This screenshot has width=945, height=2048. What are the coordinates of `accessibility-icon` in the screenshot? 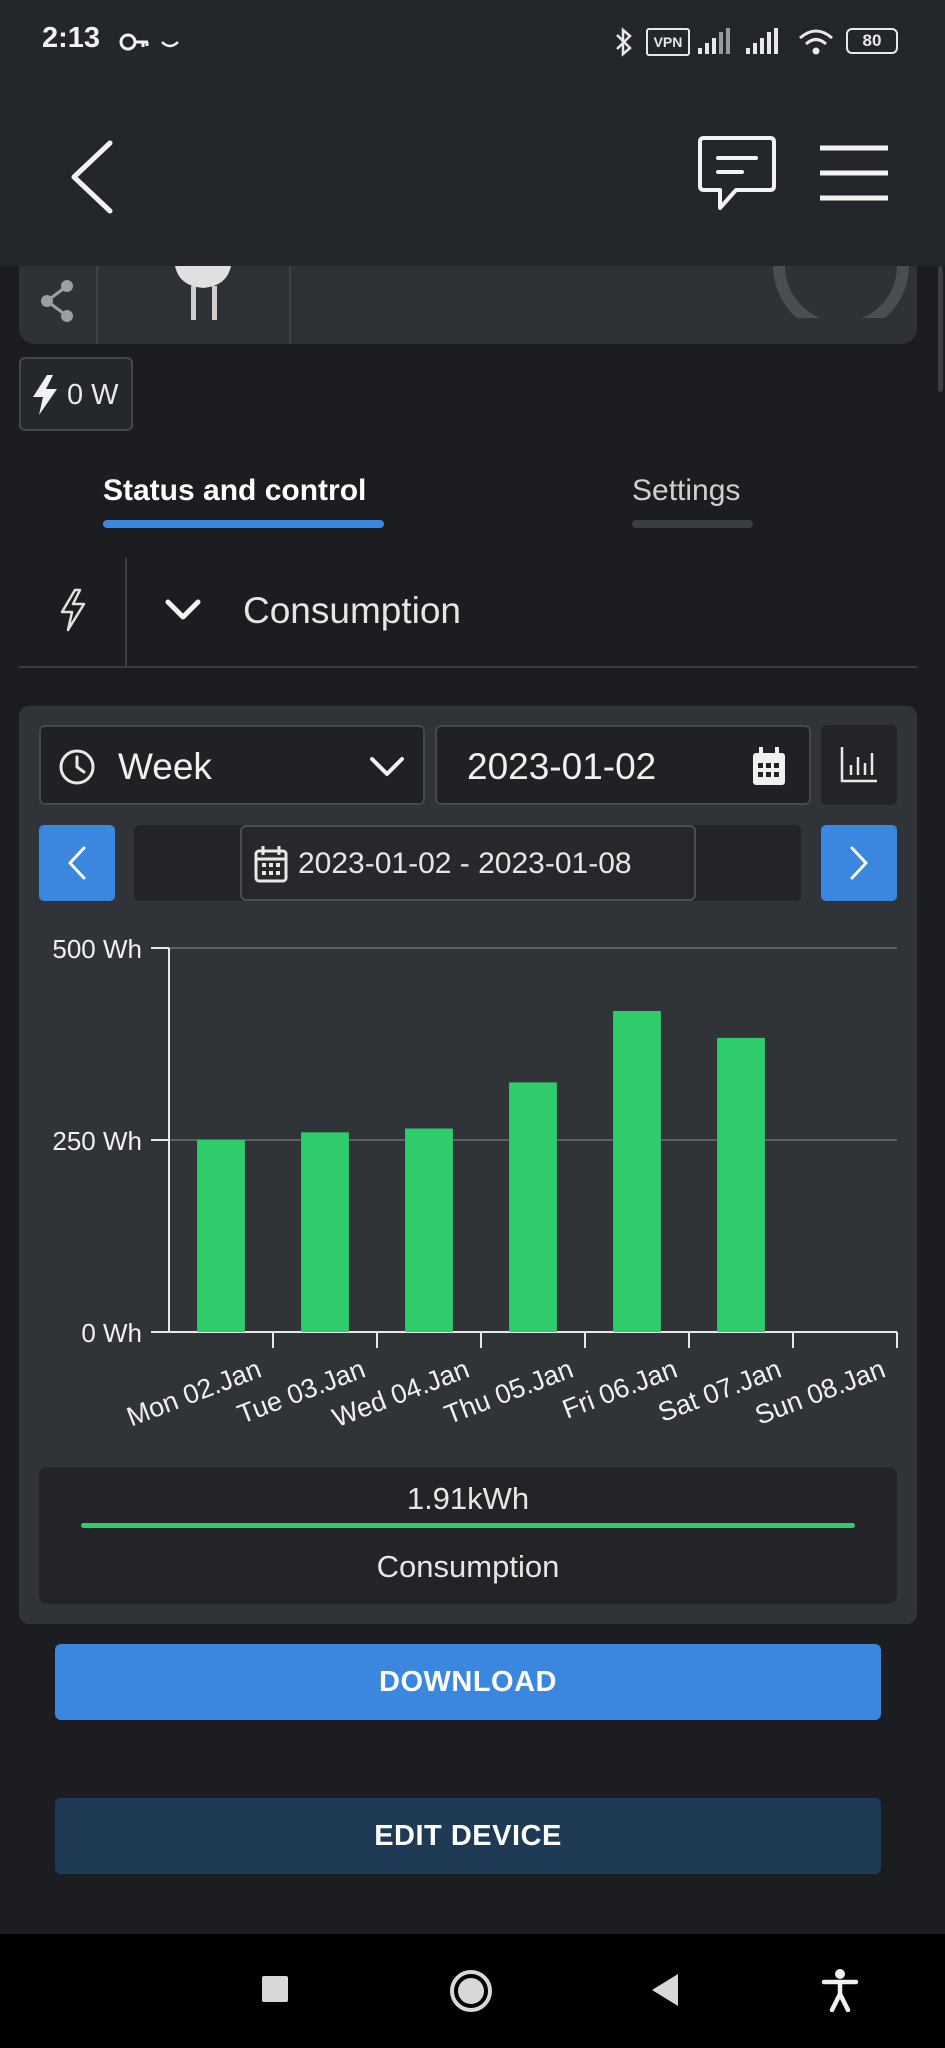 It's located at (840, 1990).